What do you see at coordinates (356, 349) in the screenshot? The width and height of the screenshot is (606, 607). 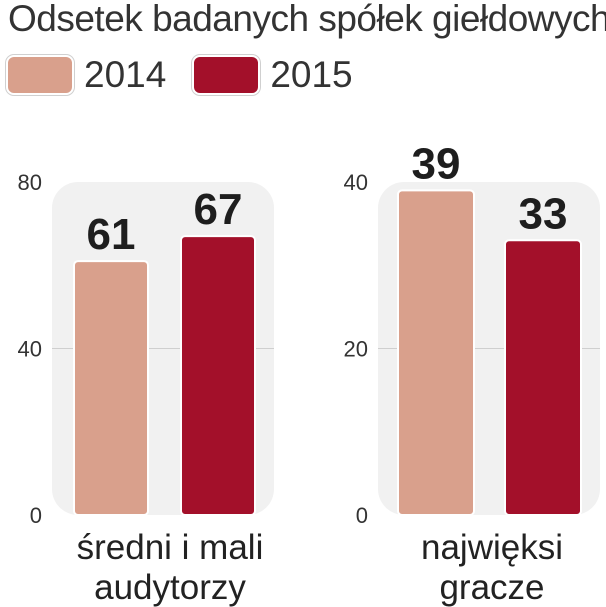 I see `y-tick-label: 20` at bounding box center [356, 349].